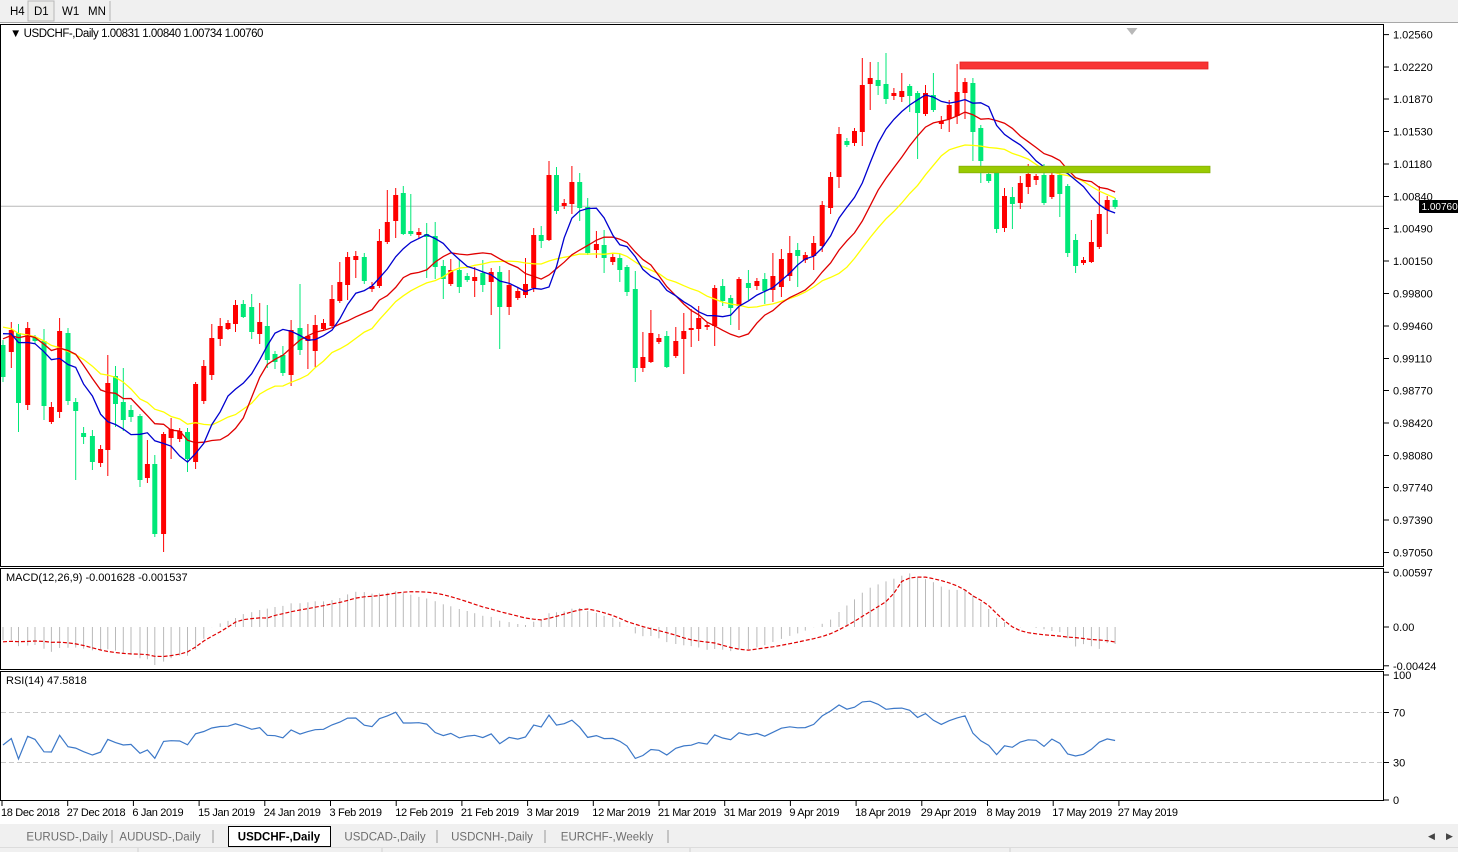 Image resolution: width=1458 pixels, height=852 pixels. What do you see at coordinates (1413, 424) in the screenshot?
I see `svg-text: 0.98420` at bounding box center [1413, 424].